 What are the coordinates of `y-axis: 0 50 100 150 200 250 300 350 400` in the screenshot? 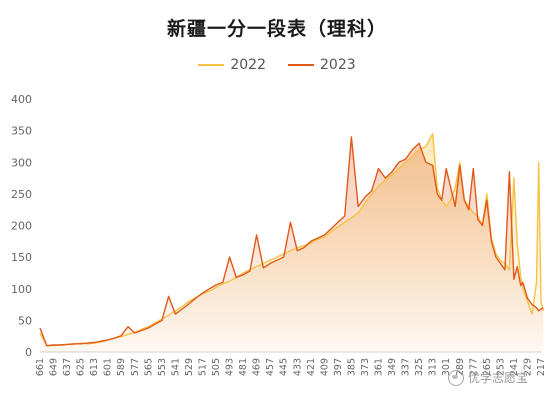 It's located at (21, 226).